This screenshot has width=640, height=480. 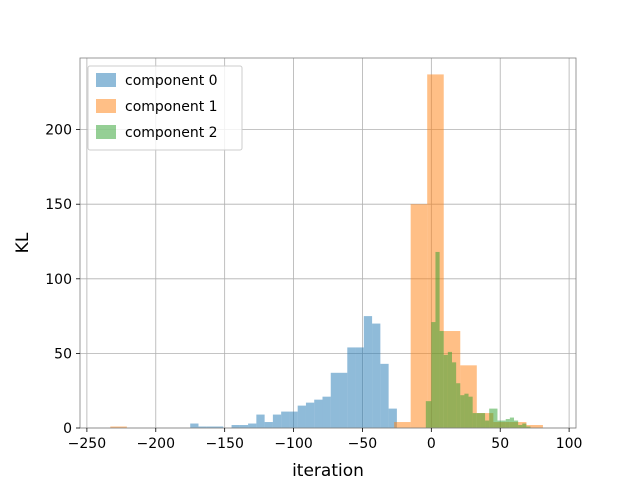 What do you see at coordinates (58, 205) in the screenshot?
I see `y-tick-label: 150` at bounding box center [58, 205].